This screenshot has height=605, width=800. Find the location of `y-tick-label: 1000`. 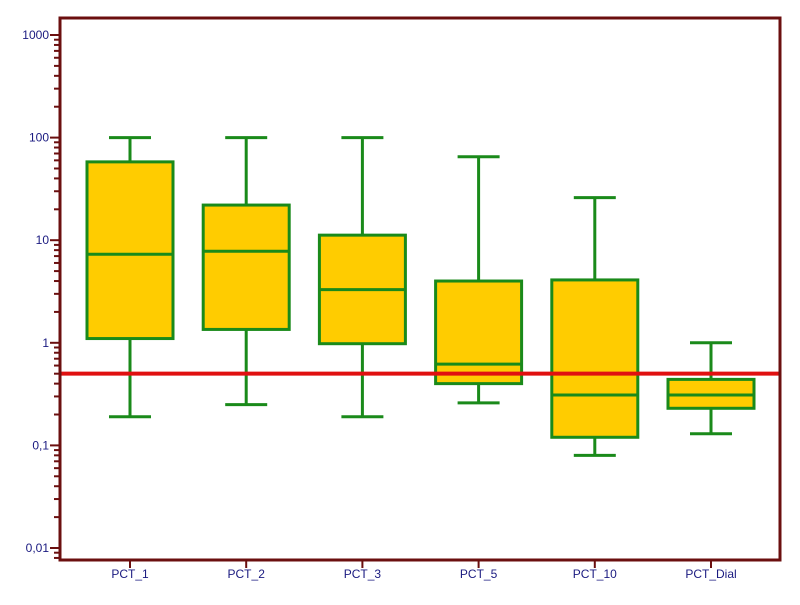

y-tick-label: 1000 is located at coordinates (35, 35).